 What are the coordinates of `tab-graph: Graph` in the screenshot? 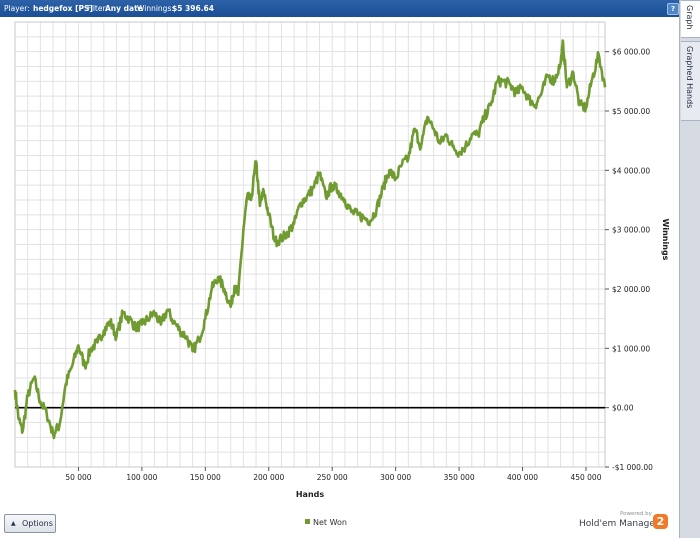 It's located at (690, 19).